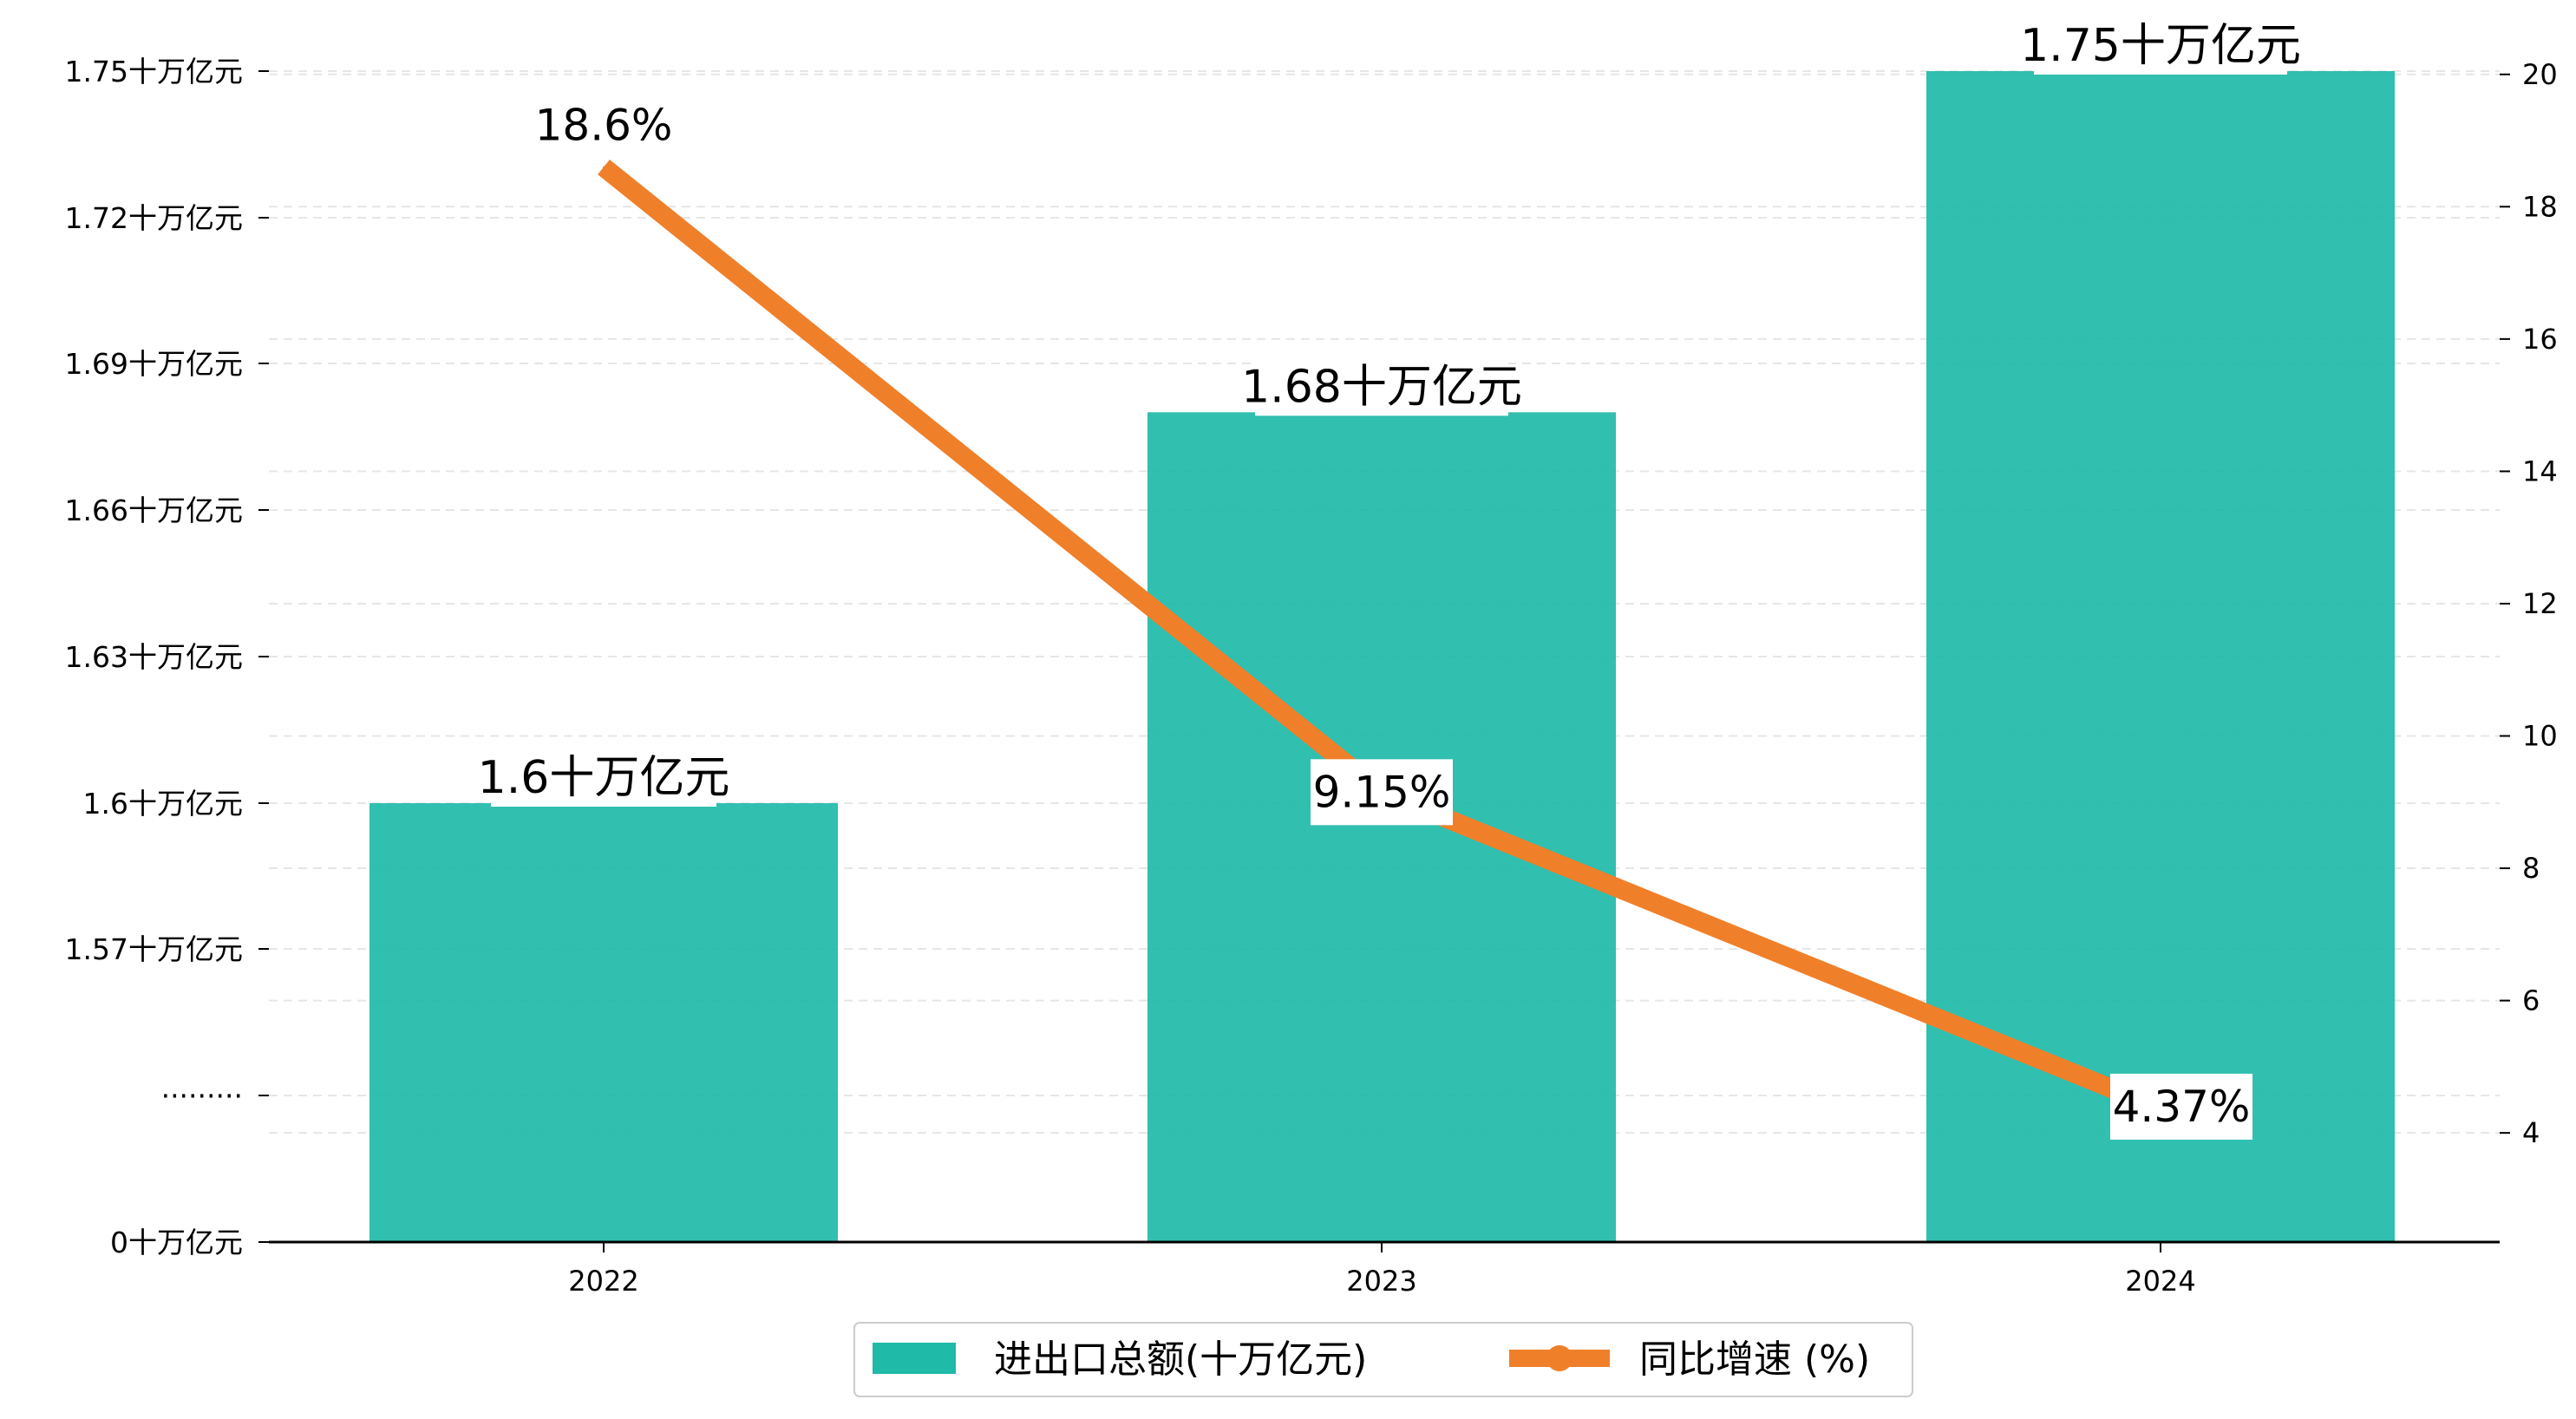 Image resolution: width=2576 pixels, height=1419 pixels. What do you see at coordinates (202, 1096) in the screenshot?
I see `left-tick-label: ·········` at bounding box center [202, 1096].